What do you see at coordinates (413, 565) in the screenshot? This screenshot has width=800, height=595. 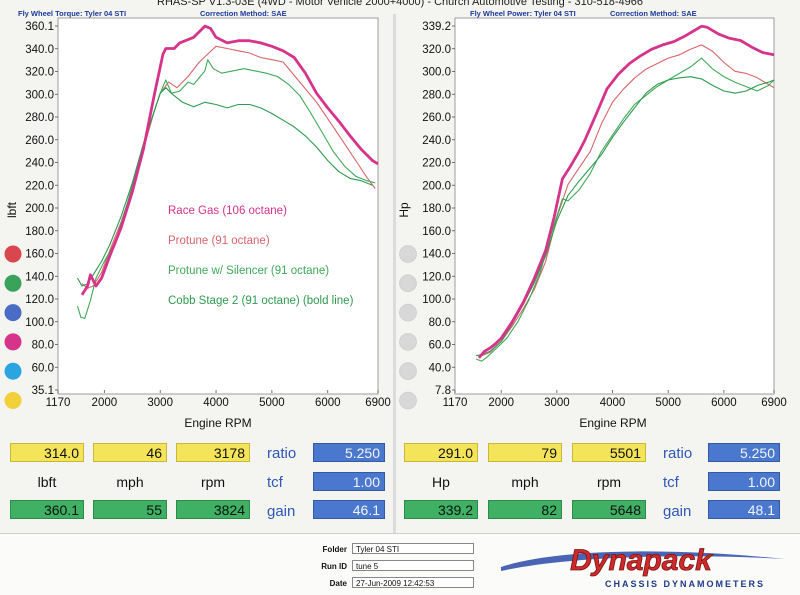 I see `run-id-field: tune 5` at bounding box center [413, 565].